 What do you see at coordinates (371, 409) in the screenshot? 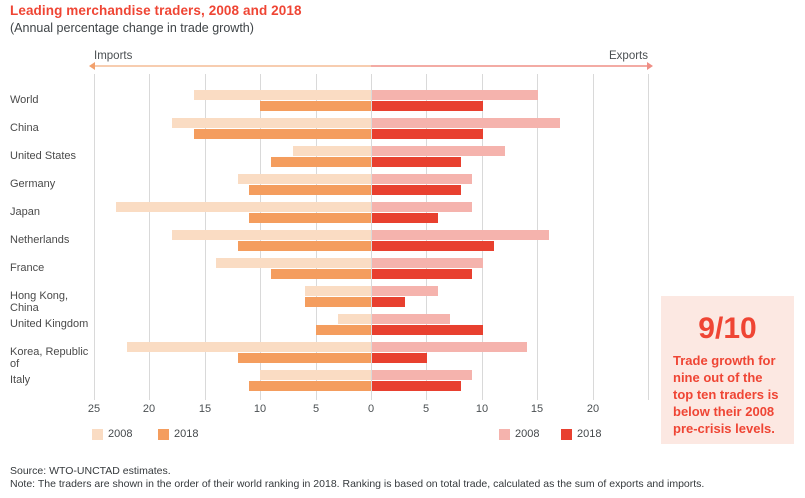
I see `axis-tick-label: 0` at bounding box center [371, 409].